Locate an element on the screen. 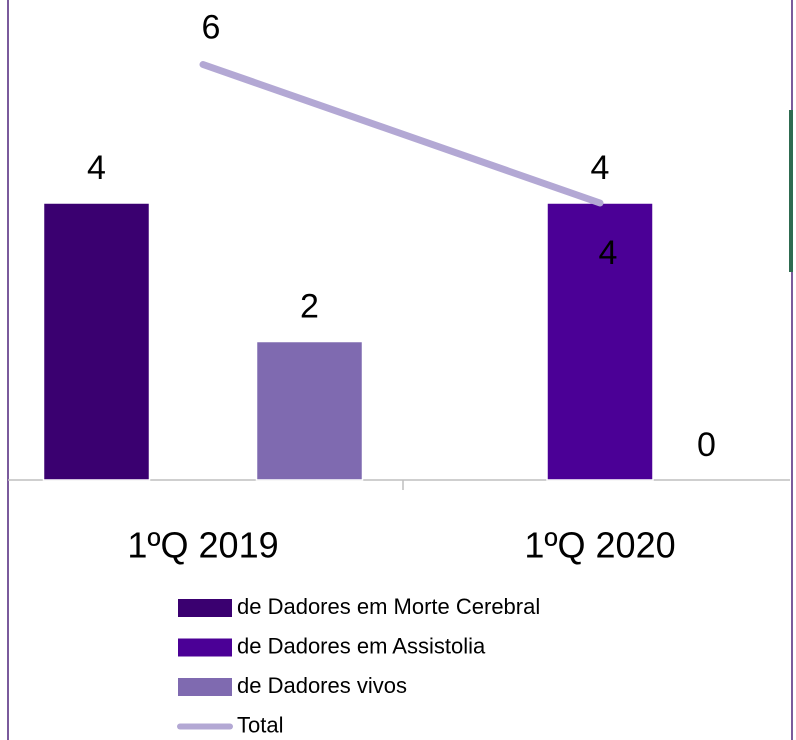 The height and width of the screenshot is (740, 796). bar-label: 2 is located at coordinates (309, 306).